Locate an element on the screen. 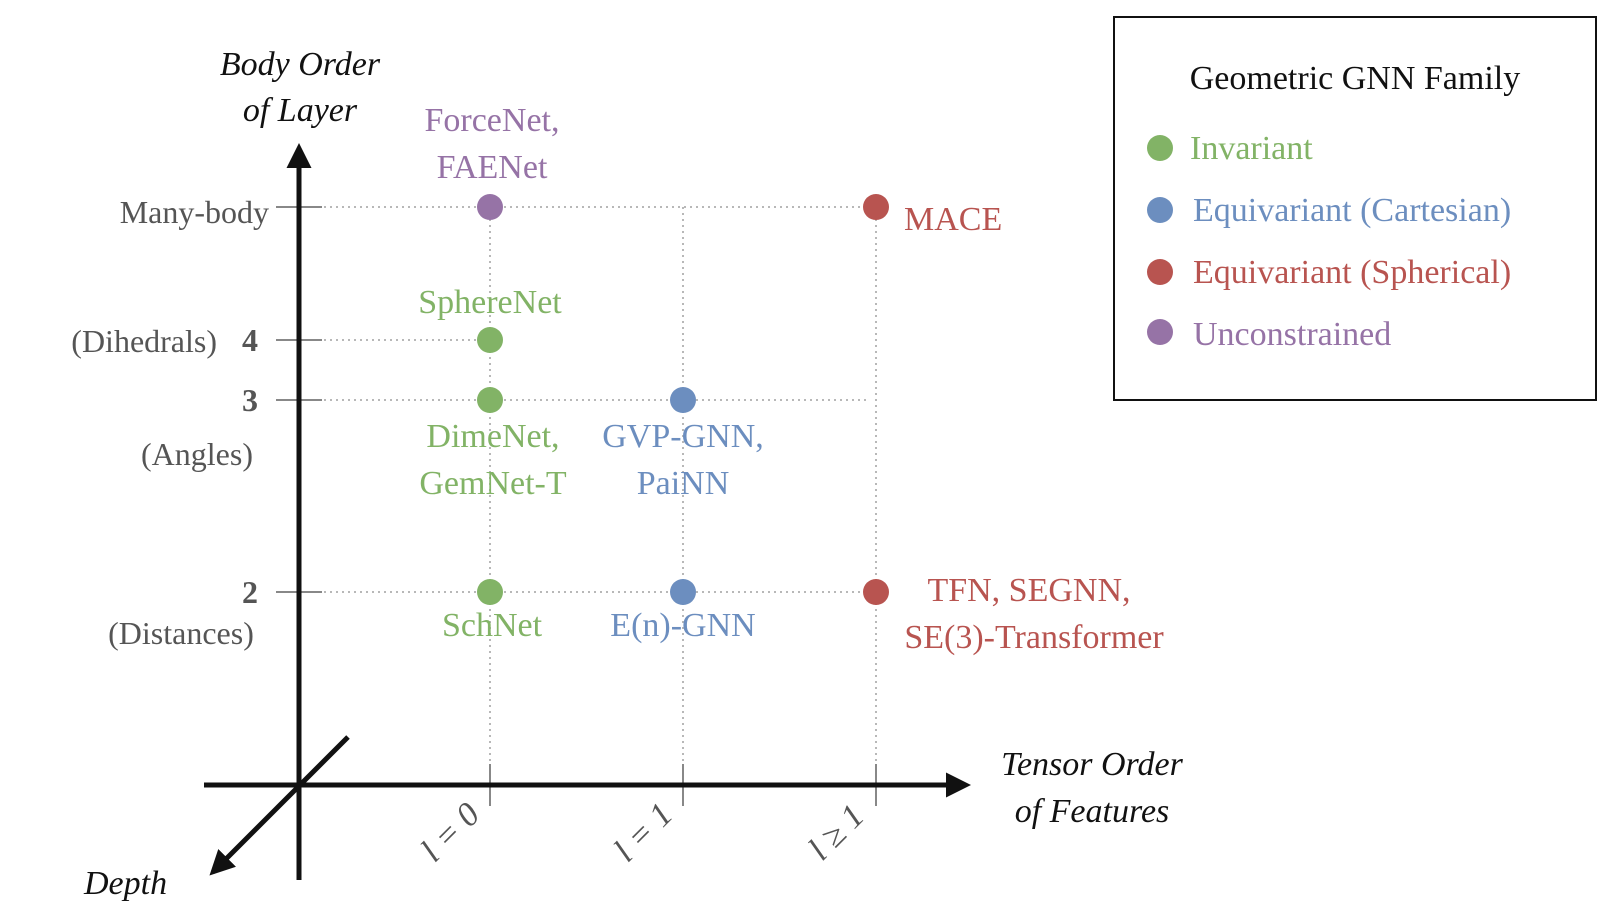 This screenshot has width=1617, height=922. legend-label-spherical: Equivariant (Spherical) is located at coordinates (1352, 272).